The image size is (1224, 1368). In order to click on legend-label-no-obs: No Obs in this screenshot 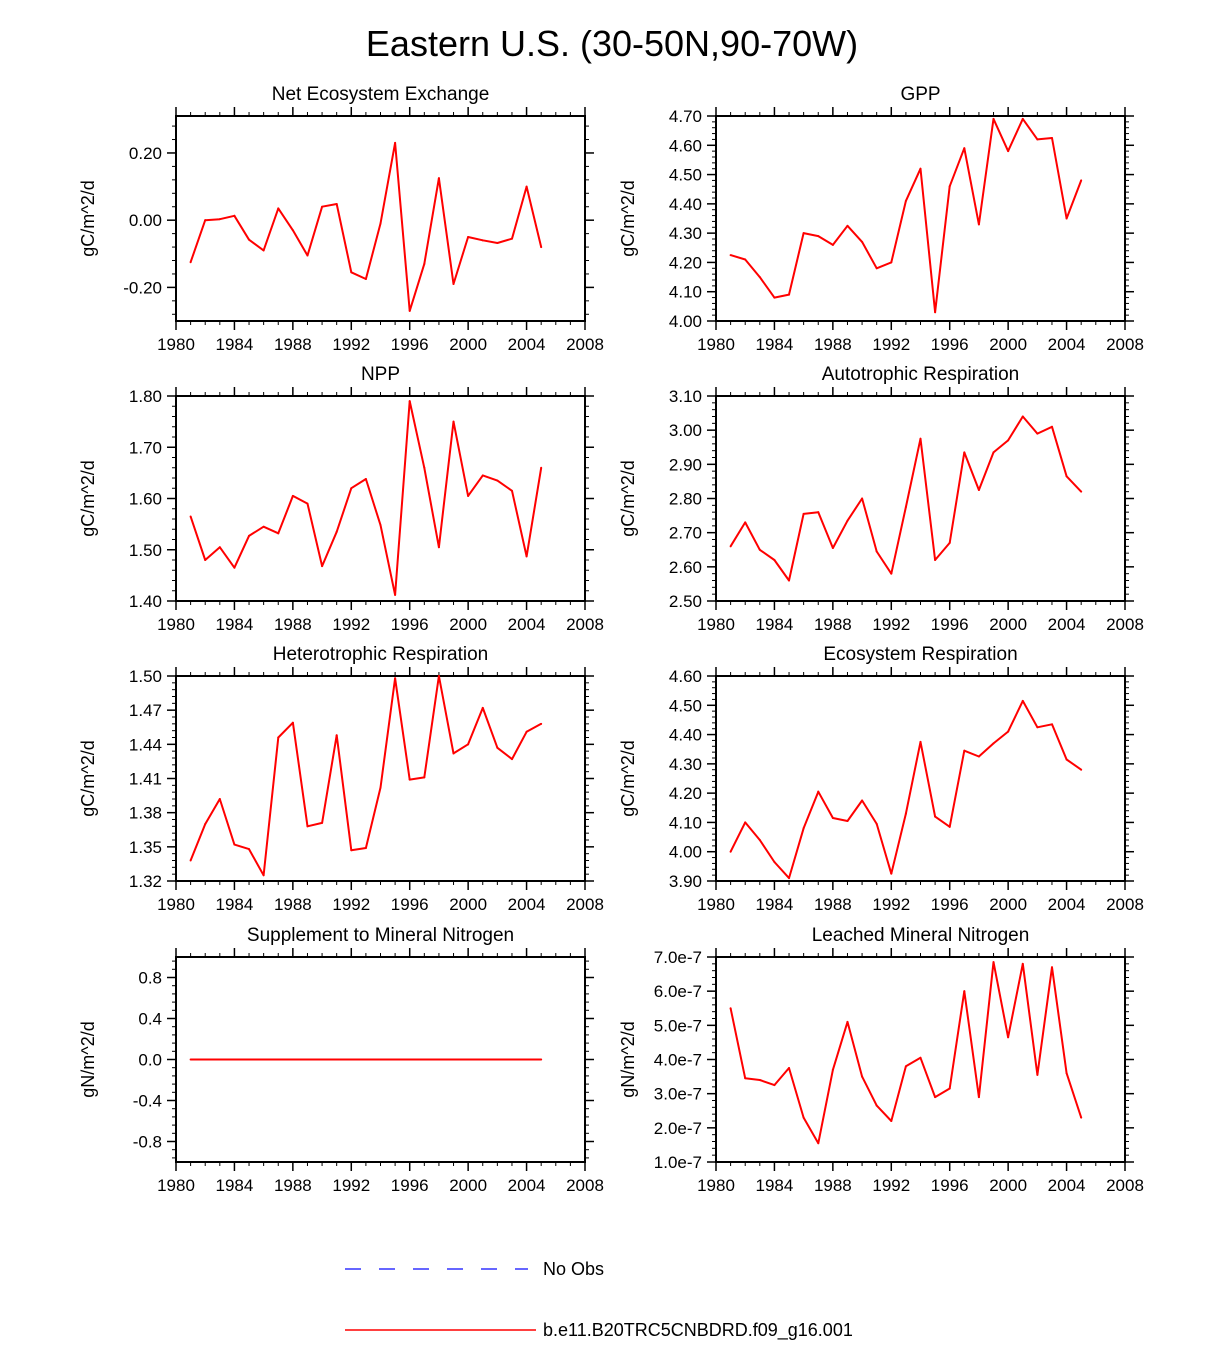, I will do `click(573, 1269)`.